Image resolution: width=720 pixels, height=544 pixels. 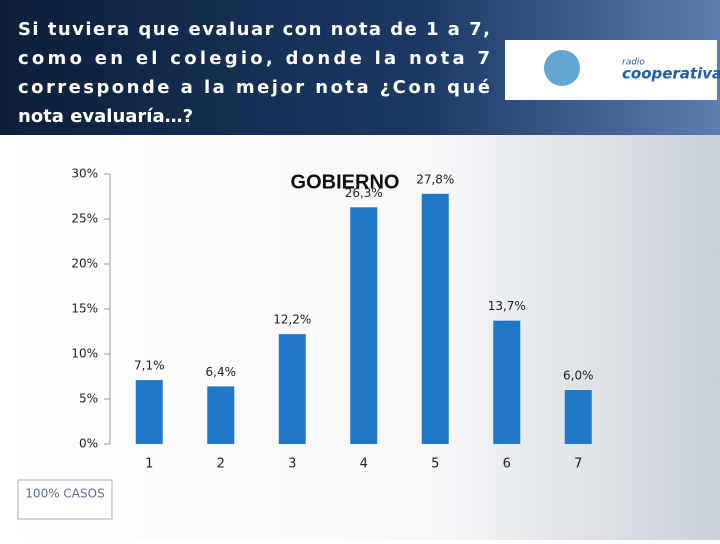 I want to click on value-label: 27,8%, so click(x=435, y=179).